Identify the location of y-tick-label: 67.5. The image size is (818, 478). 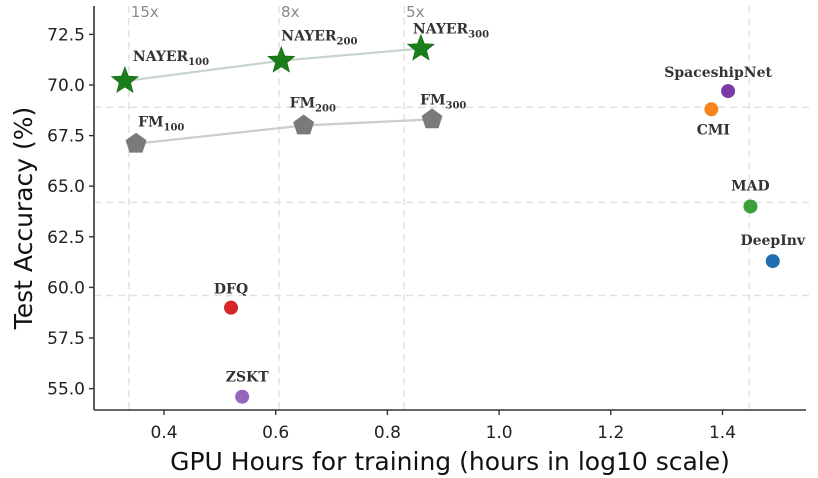
(66, 137).